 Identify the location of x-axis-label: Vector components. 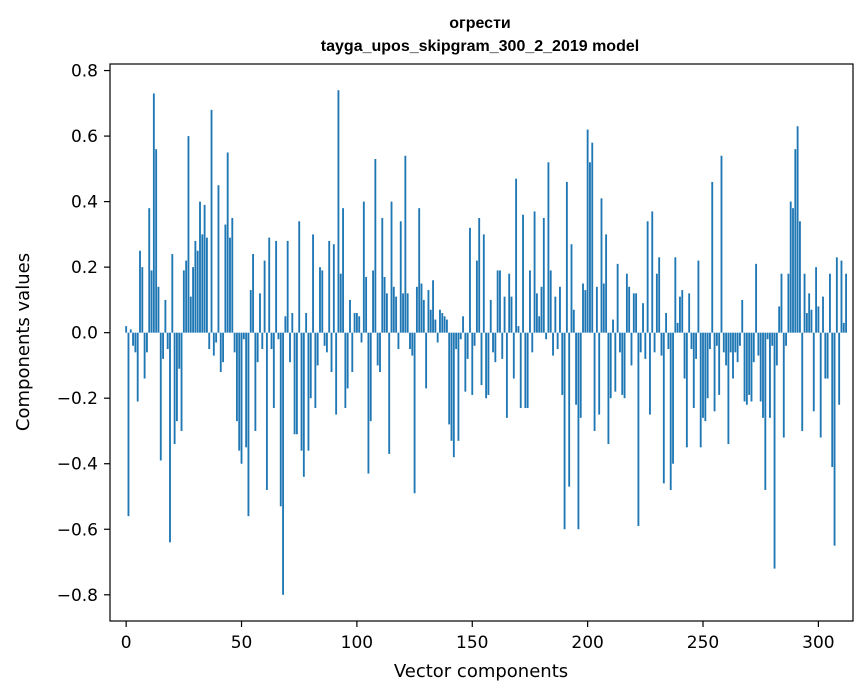
(481, 671).